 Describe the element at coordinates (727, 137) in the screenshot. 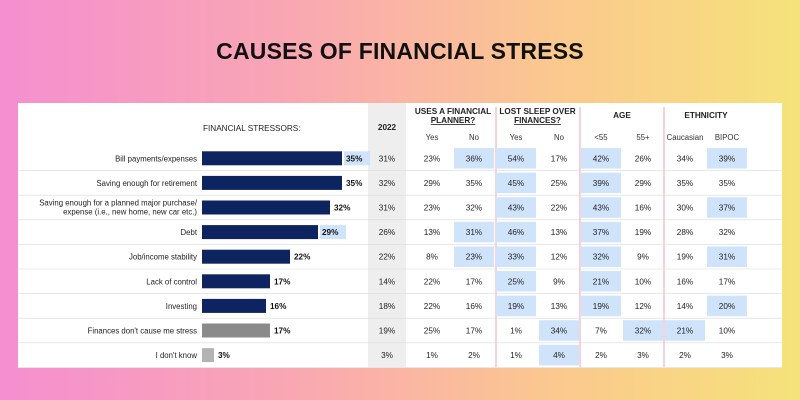

I see `sub-header: BIPOC` at that location.